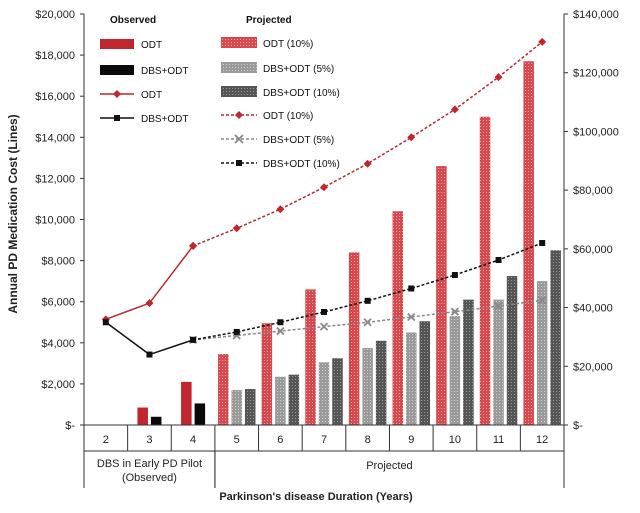 The width and height of the screenshot is (640, 513). What do you see at coordinates (239, 67) in the screenshot?
I see `legend-swatch-dbs5` at bounding box center [239, 67].